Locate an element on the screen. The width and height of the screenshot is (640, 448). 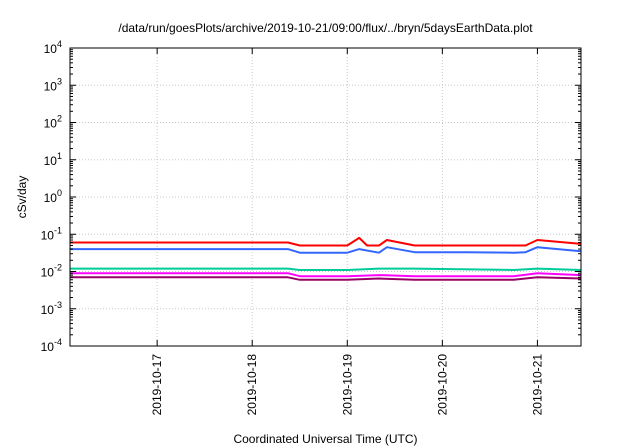
y-tick-label: 10⁻³ is located at coordinates (51, 308).